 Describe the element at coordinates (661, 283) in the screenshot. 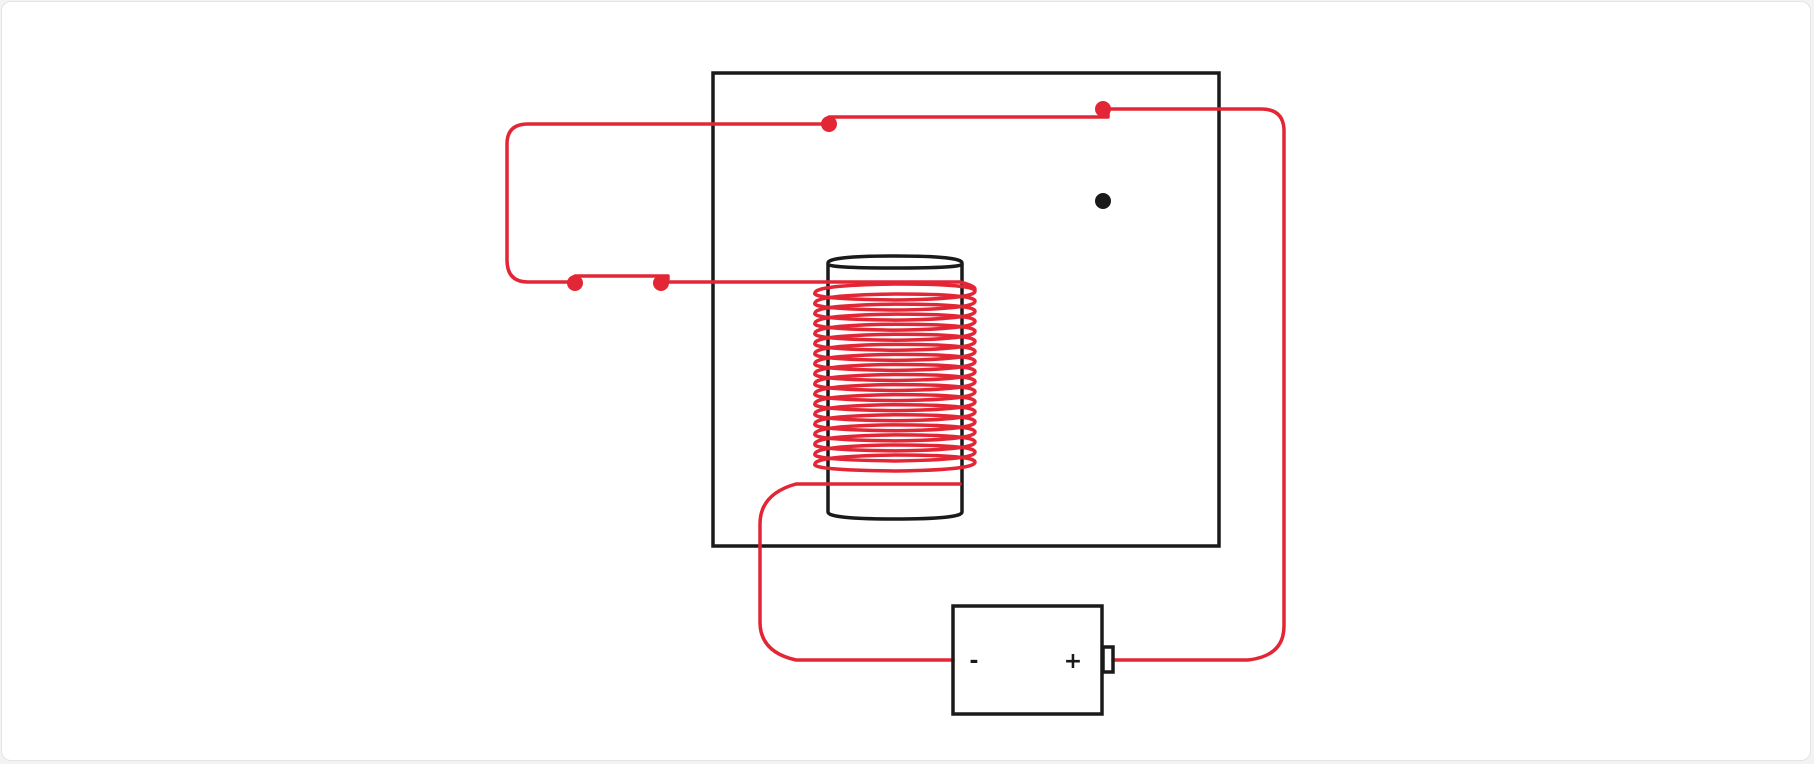

I see `switch-contact-right` at that location.